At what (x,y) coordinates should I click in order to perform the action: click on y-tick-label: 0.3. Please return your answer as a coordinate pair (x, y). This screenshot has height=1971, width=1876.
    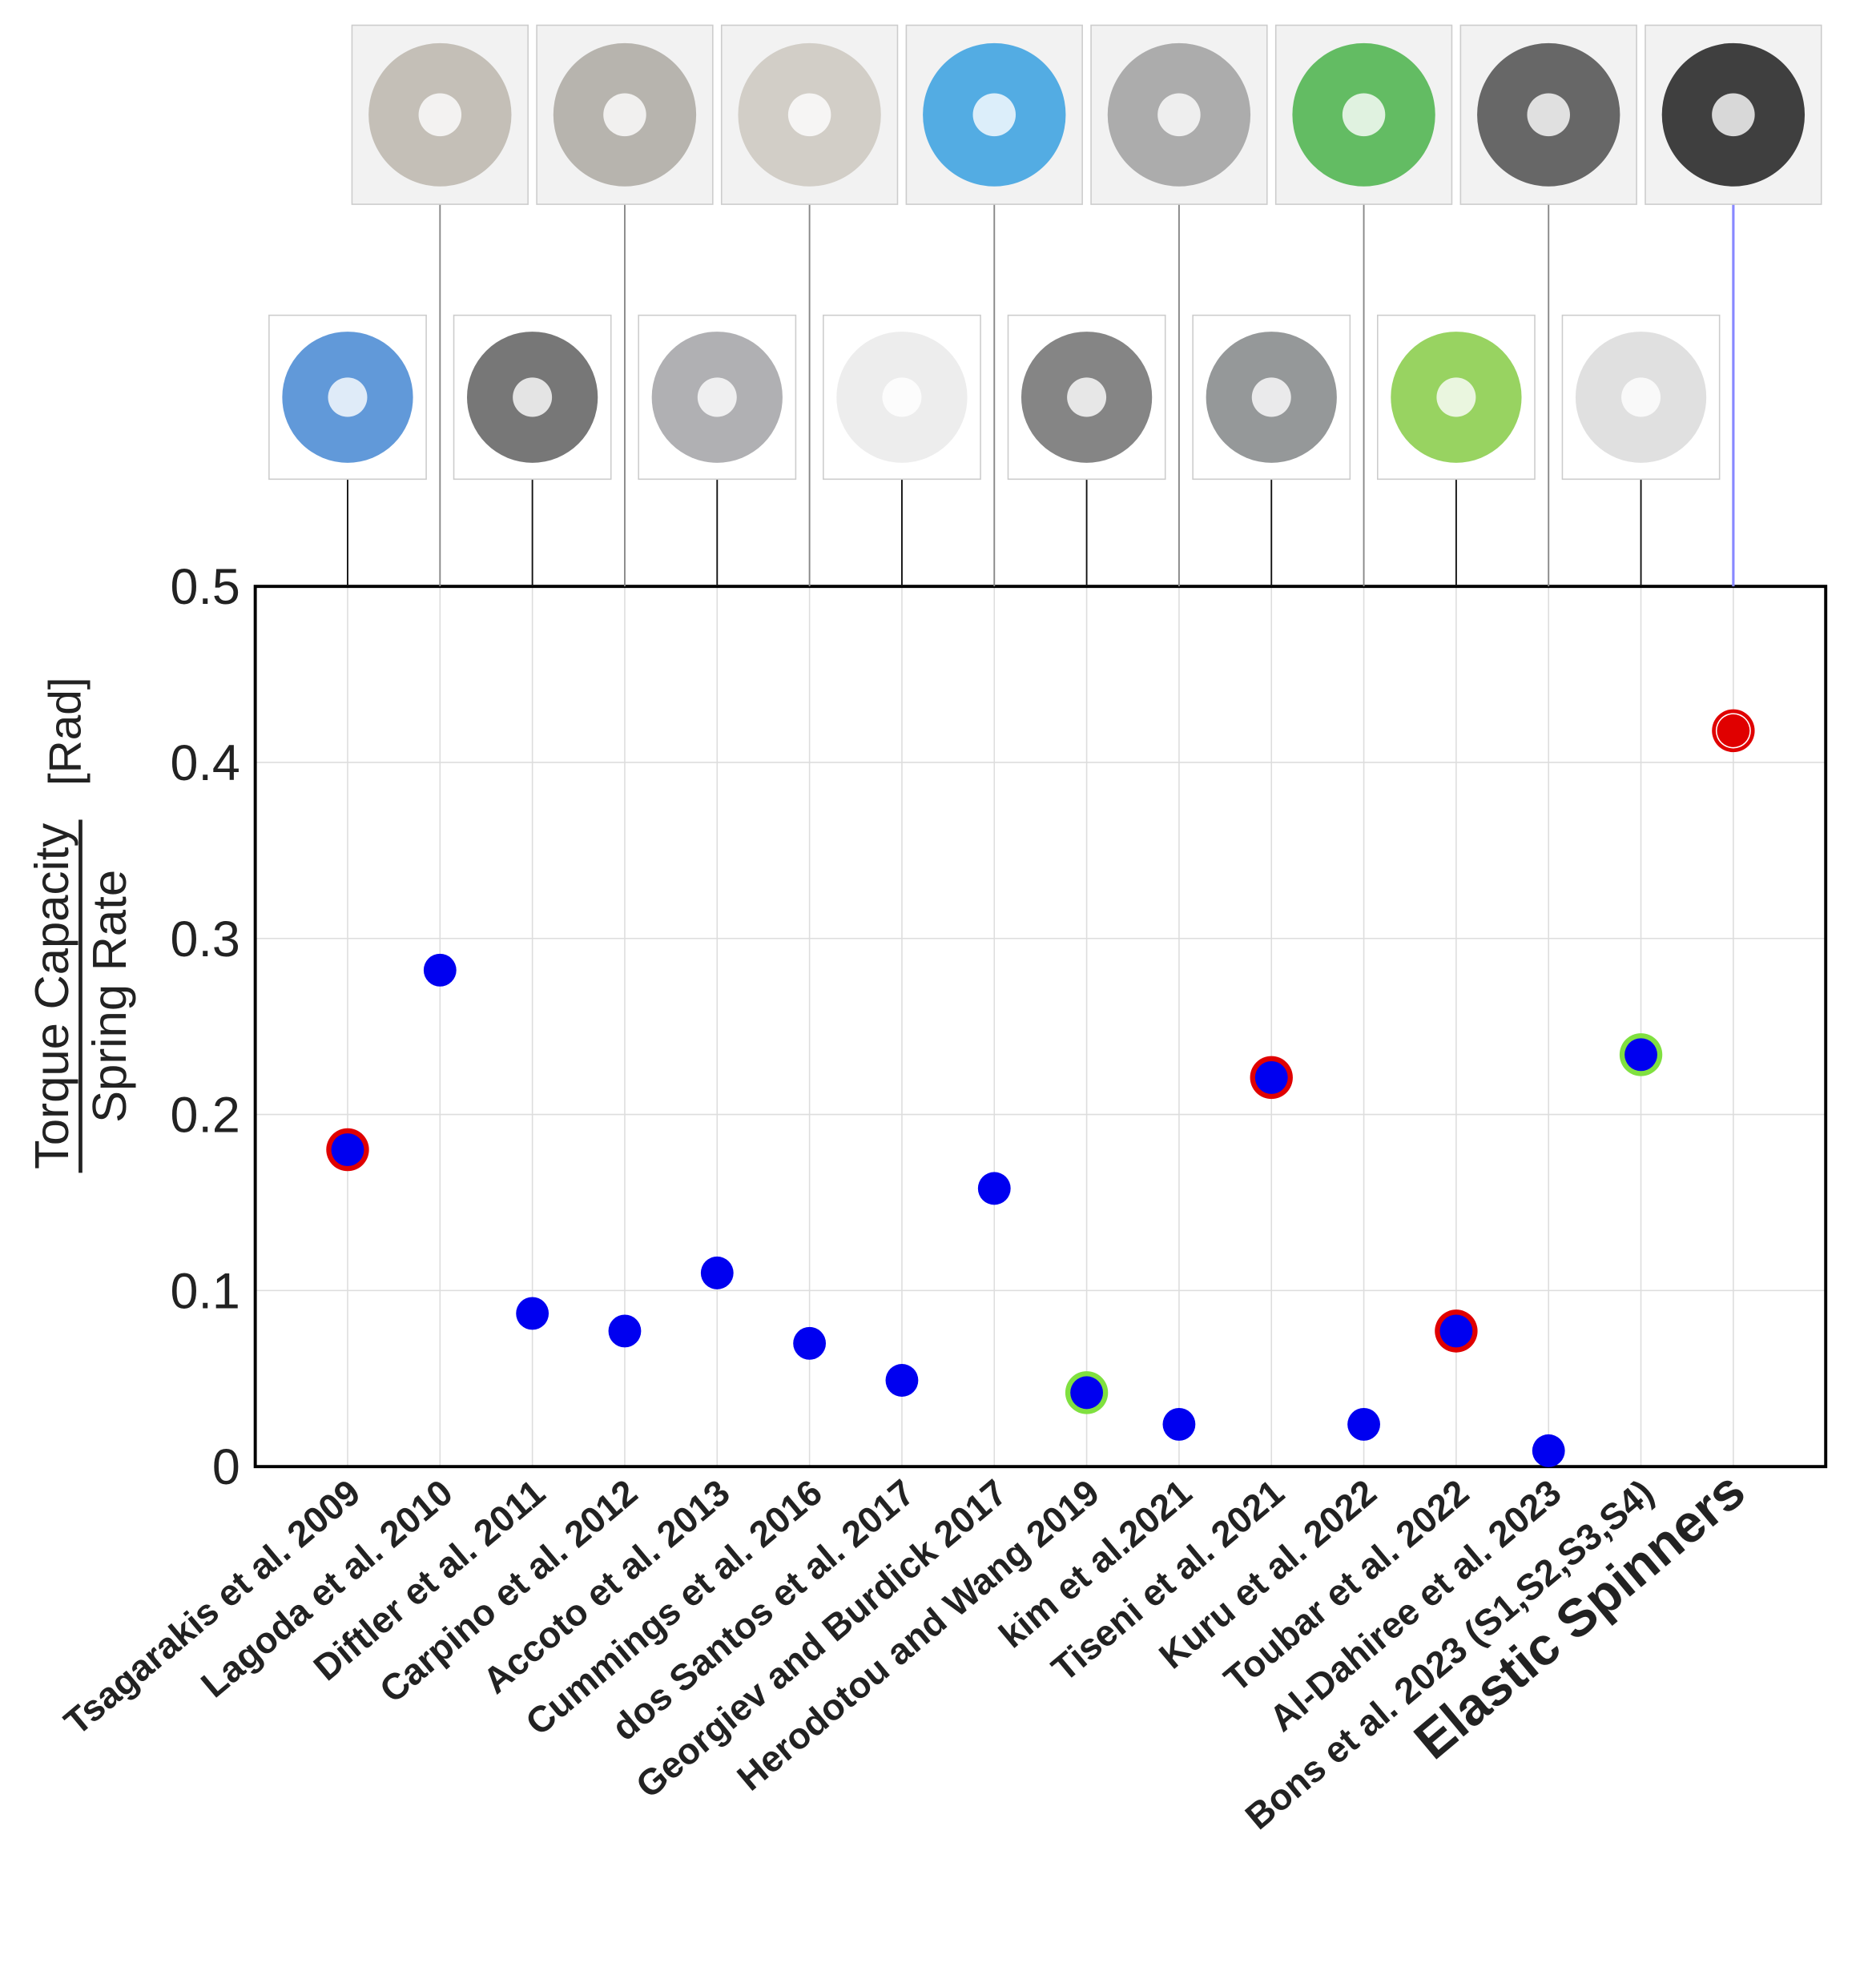
    Looking at the image, I should click on (205, 939).